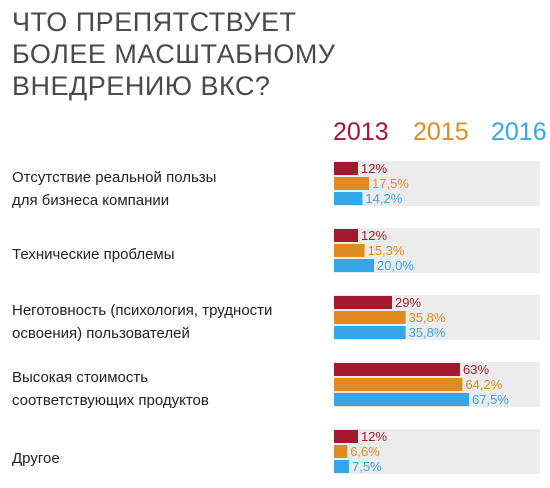  I want to click on legend: 2013 2015 2016, so click(440, 132).